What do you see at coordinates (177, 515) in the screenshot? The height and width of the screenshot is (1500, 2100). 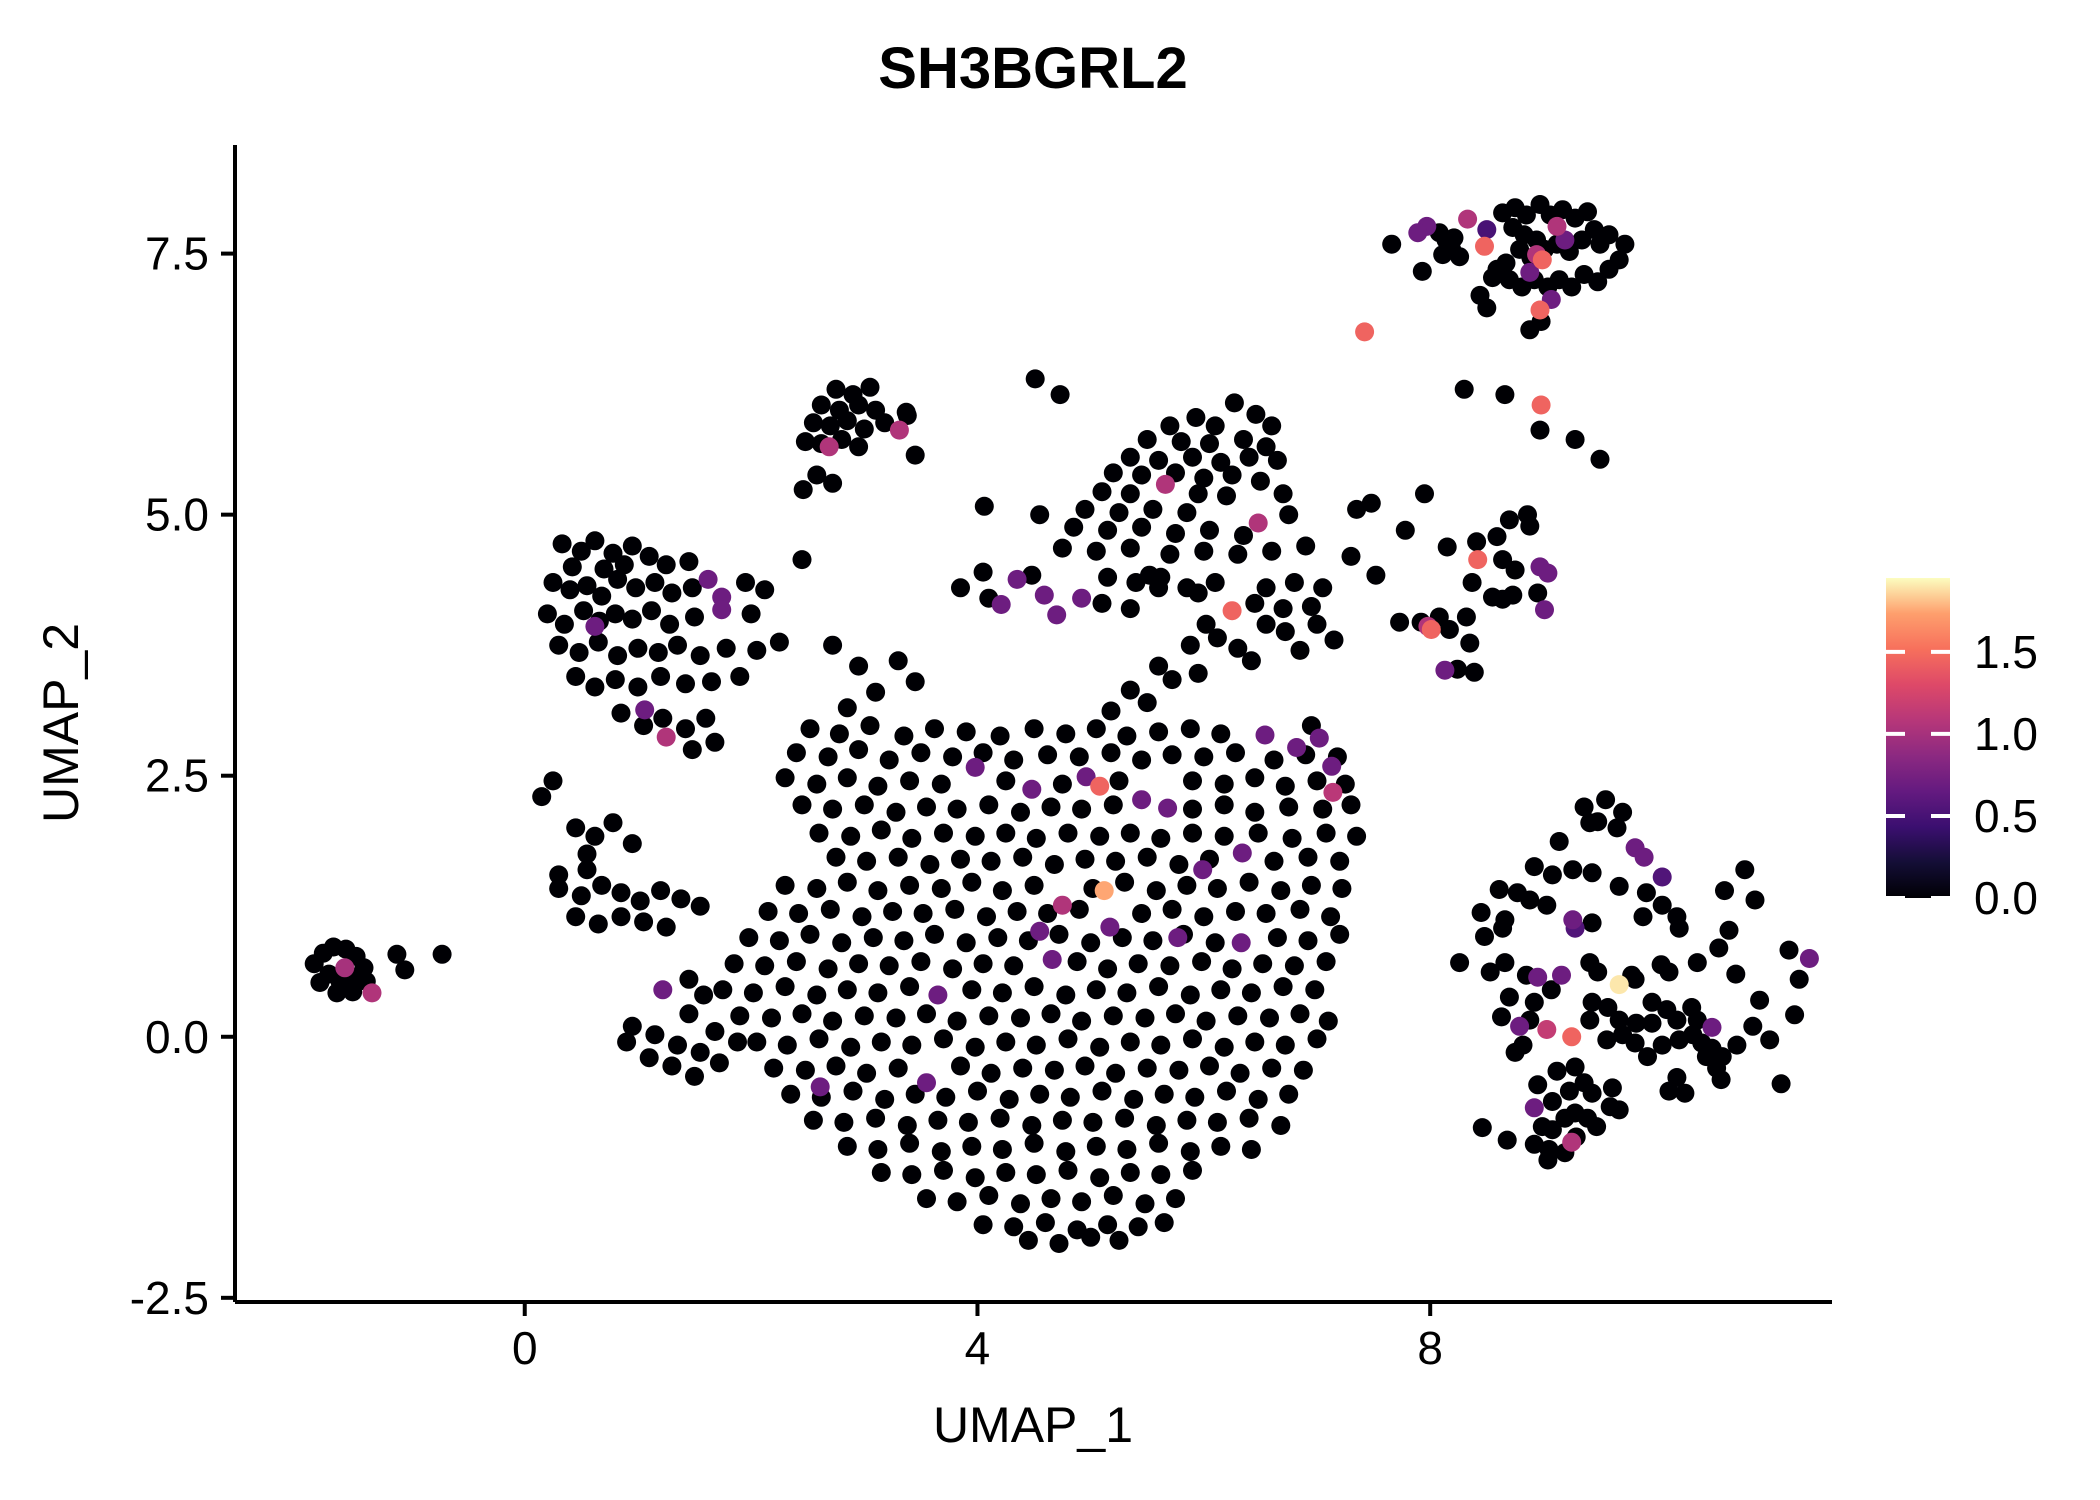 I see `y-tick-label: 5.0` at bounding box center [177, 515].